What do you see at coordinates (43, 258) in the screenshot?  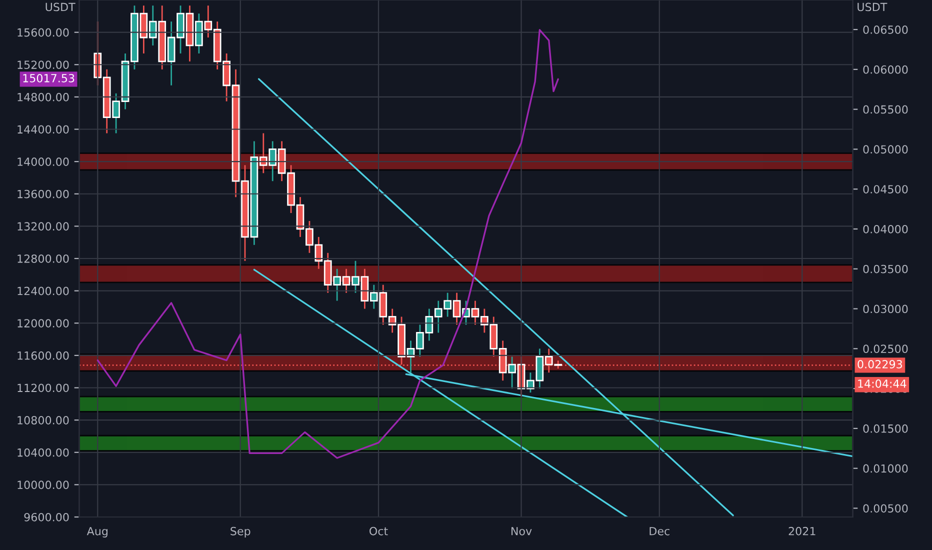 I see `y-tick-label: 12800.00` at bounding box center [43, 258].